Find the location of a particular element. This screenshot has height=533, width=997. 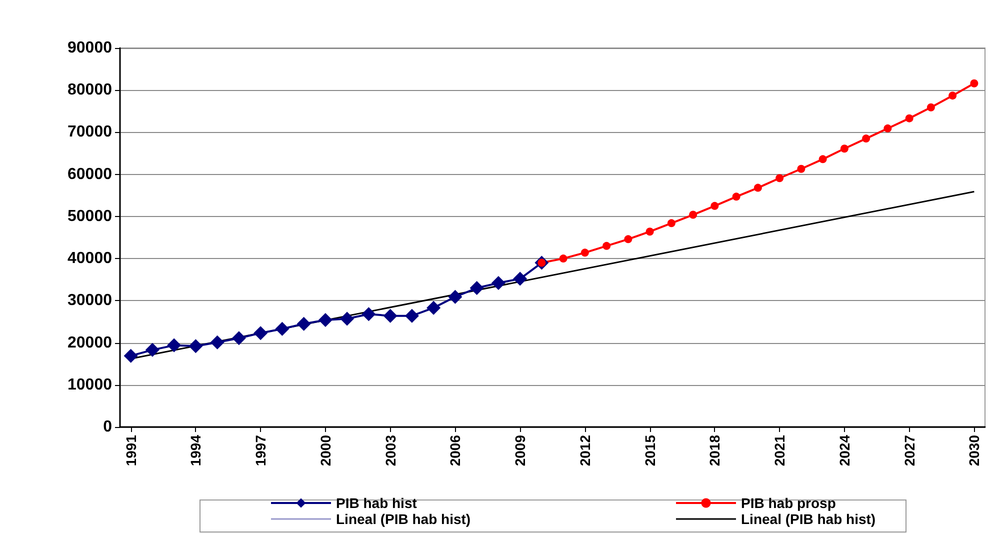

y-tick-label: 0 is located at coordinates (107, 427).